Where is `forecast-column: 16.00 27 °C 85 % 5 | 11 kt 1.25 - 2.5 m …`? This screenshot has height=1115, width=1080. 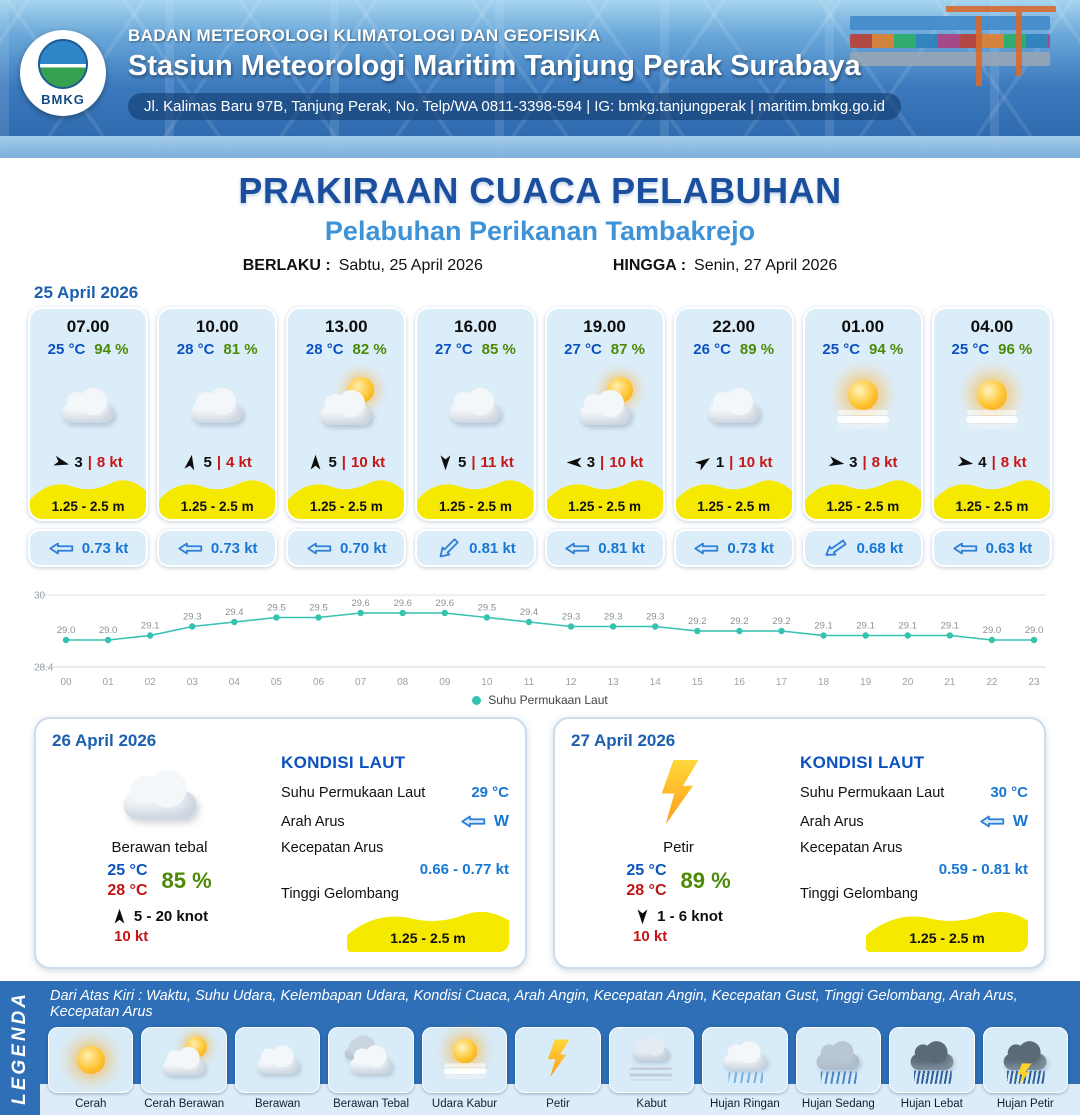
forecast-column: 16.00 27 °C 85 % 5 | 11 kt 1.25 - 2.5 m … is located at coordinates (475, 437).